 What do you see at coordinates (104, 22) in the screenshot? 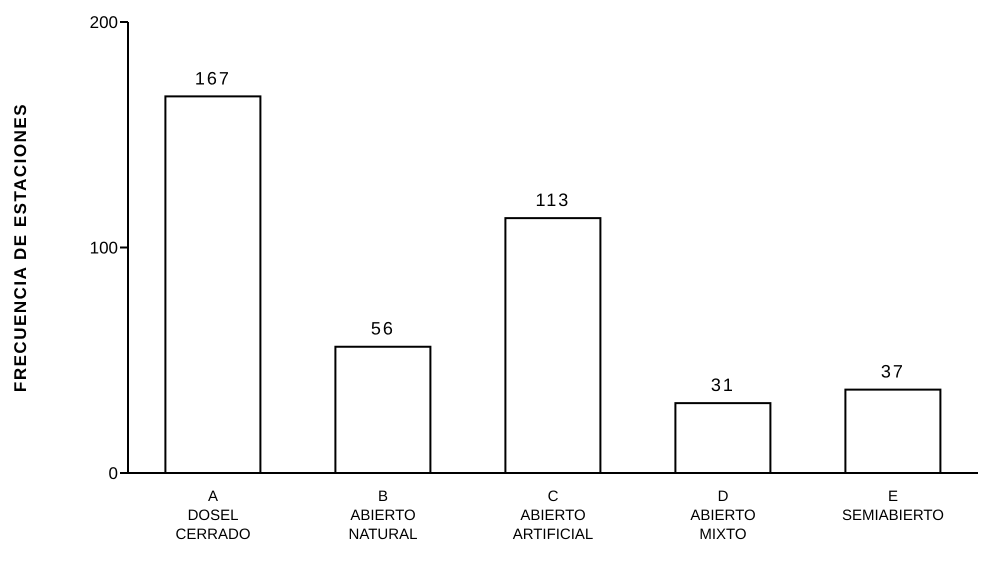
I see `y-tick-label: 200` at bounding box center [104, 22].